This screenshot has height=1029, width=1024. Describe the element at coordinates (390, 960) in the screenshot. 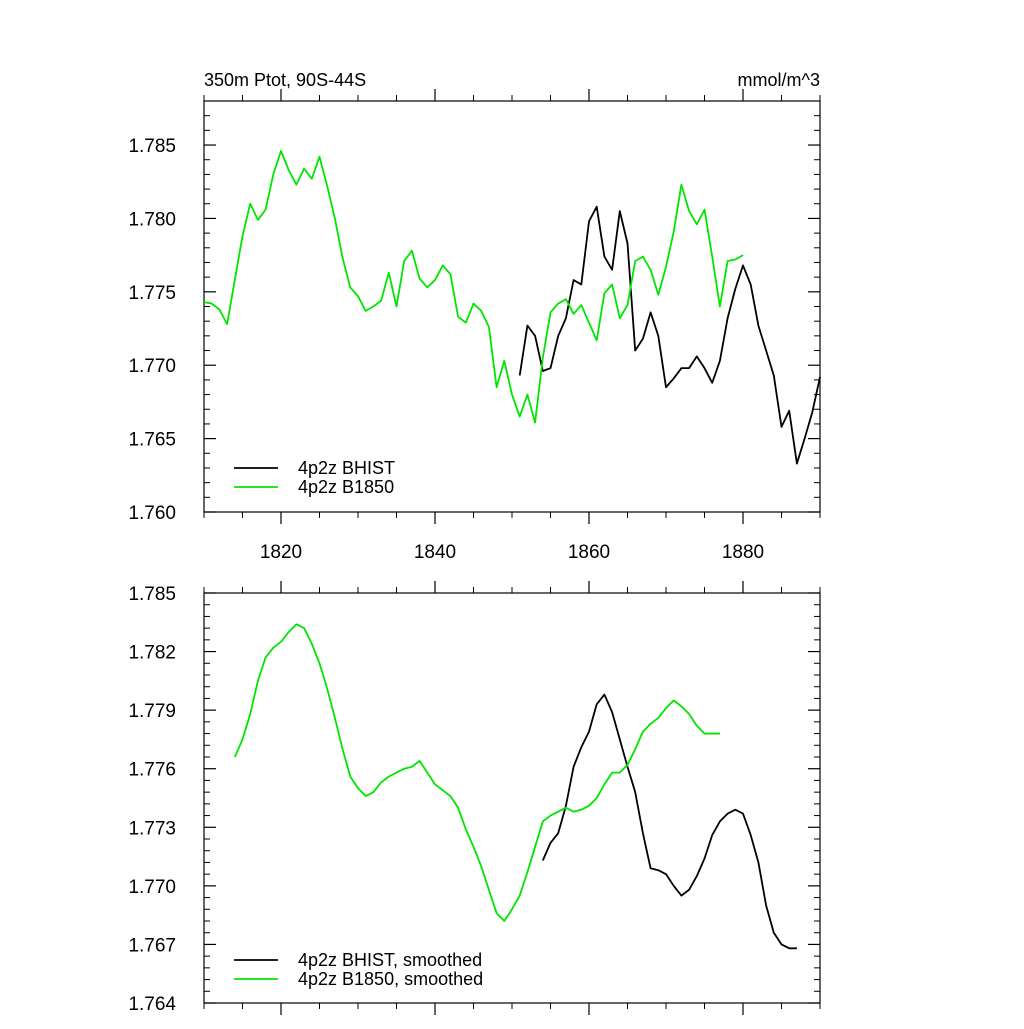

I see `legend-label: 4p2z BHIST, smoothed` at that location.